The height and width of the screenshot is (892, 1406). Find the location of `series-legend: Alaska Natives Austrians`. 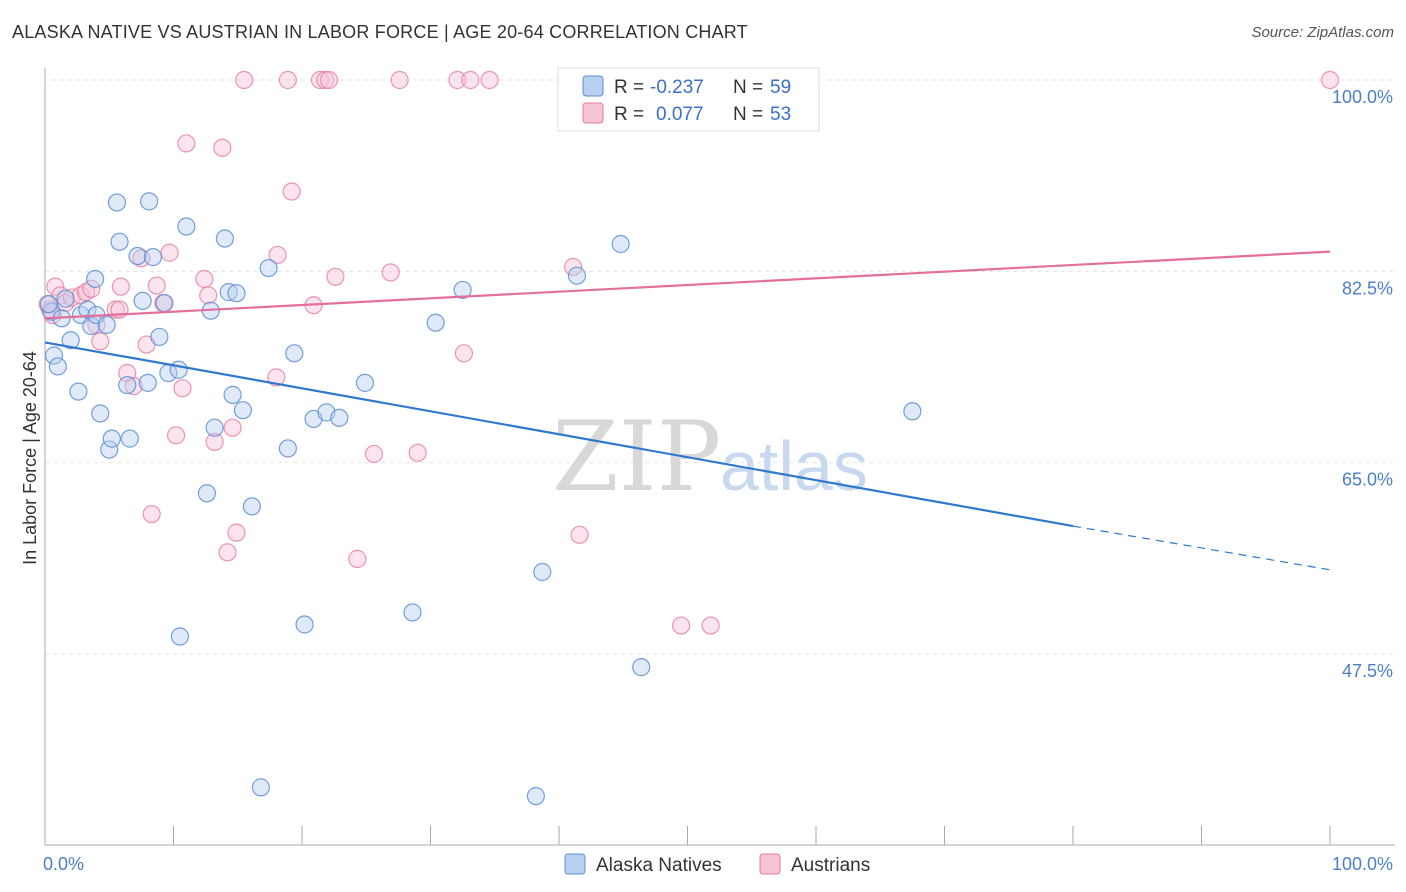

series-legend: Alaska Natives Austrians is located at coordinates (717, 864).